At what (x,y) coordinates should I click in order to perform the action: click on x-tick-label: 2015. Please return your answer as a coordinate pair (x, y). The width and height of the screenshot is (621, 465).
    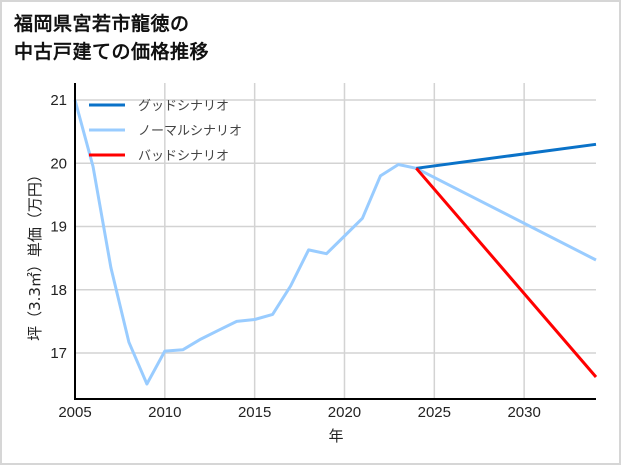
    Looking at the image, I should click on (254, 412).